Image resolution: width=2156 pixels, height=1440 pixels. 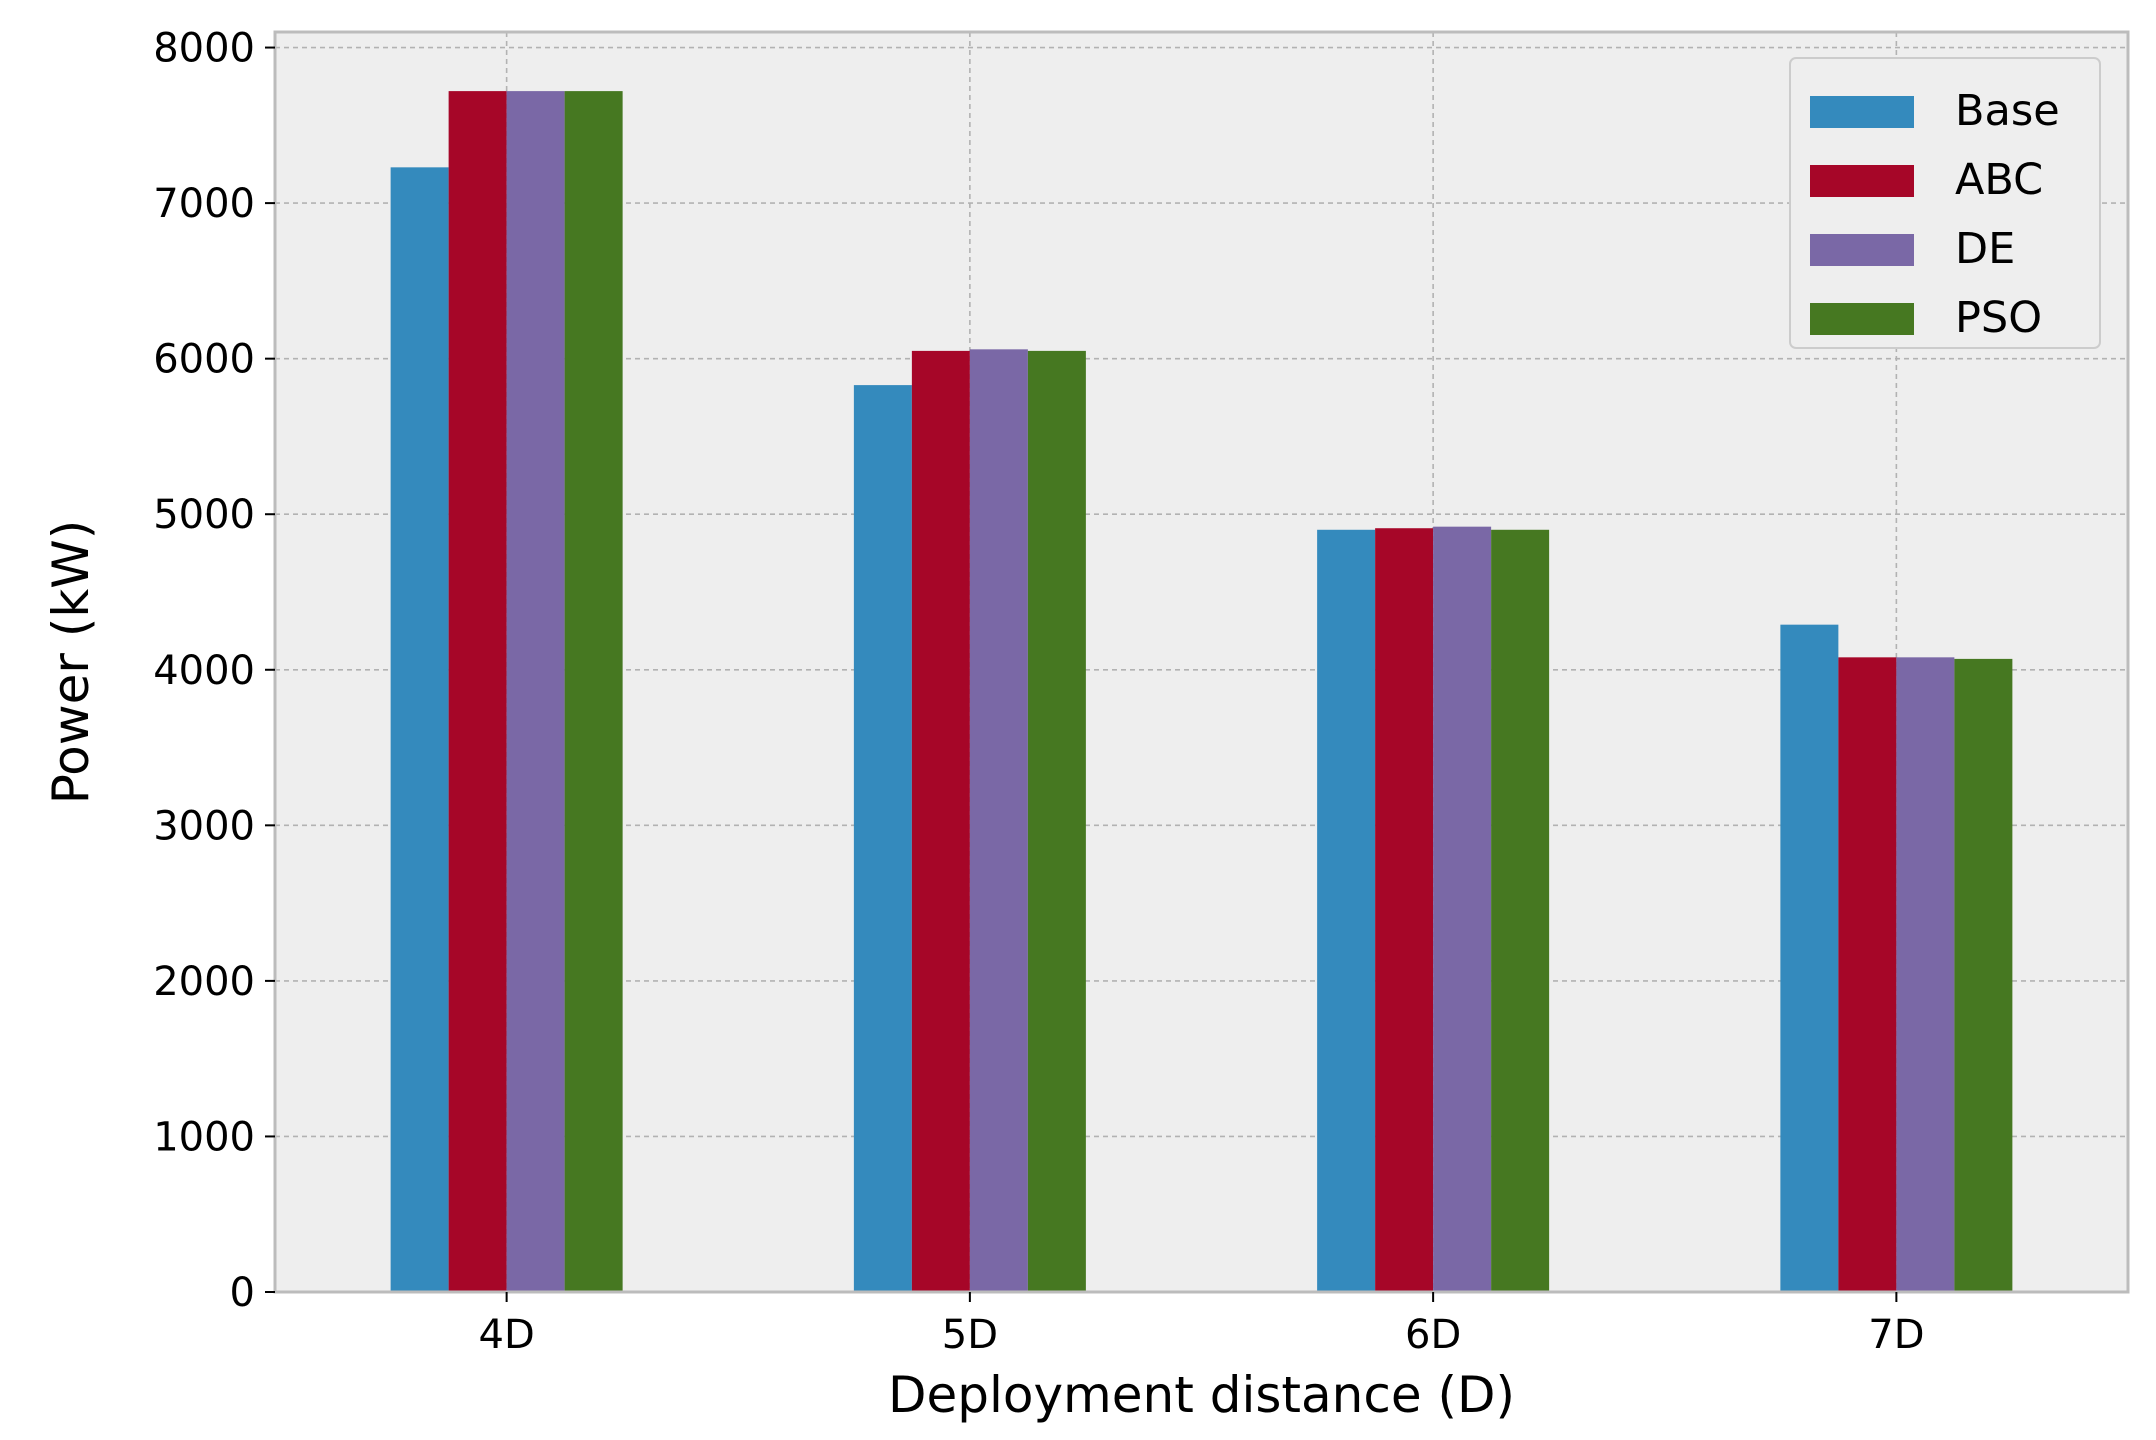 What do you see at coordinates (507, 1335) in the screenshot?
I see `x-tick-label: 4D` at bounding box center [507, 1335].